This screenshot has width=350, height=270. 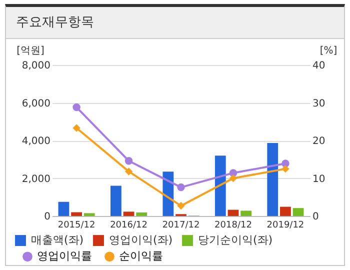 I want to click on chart-title: 주요재무항목, so click(x=175, y=23).